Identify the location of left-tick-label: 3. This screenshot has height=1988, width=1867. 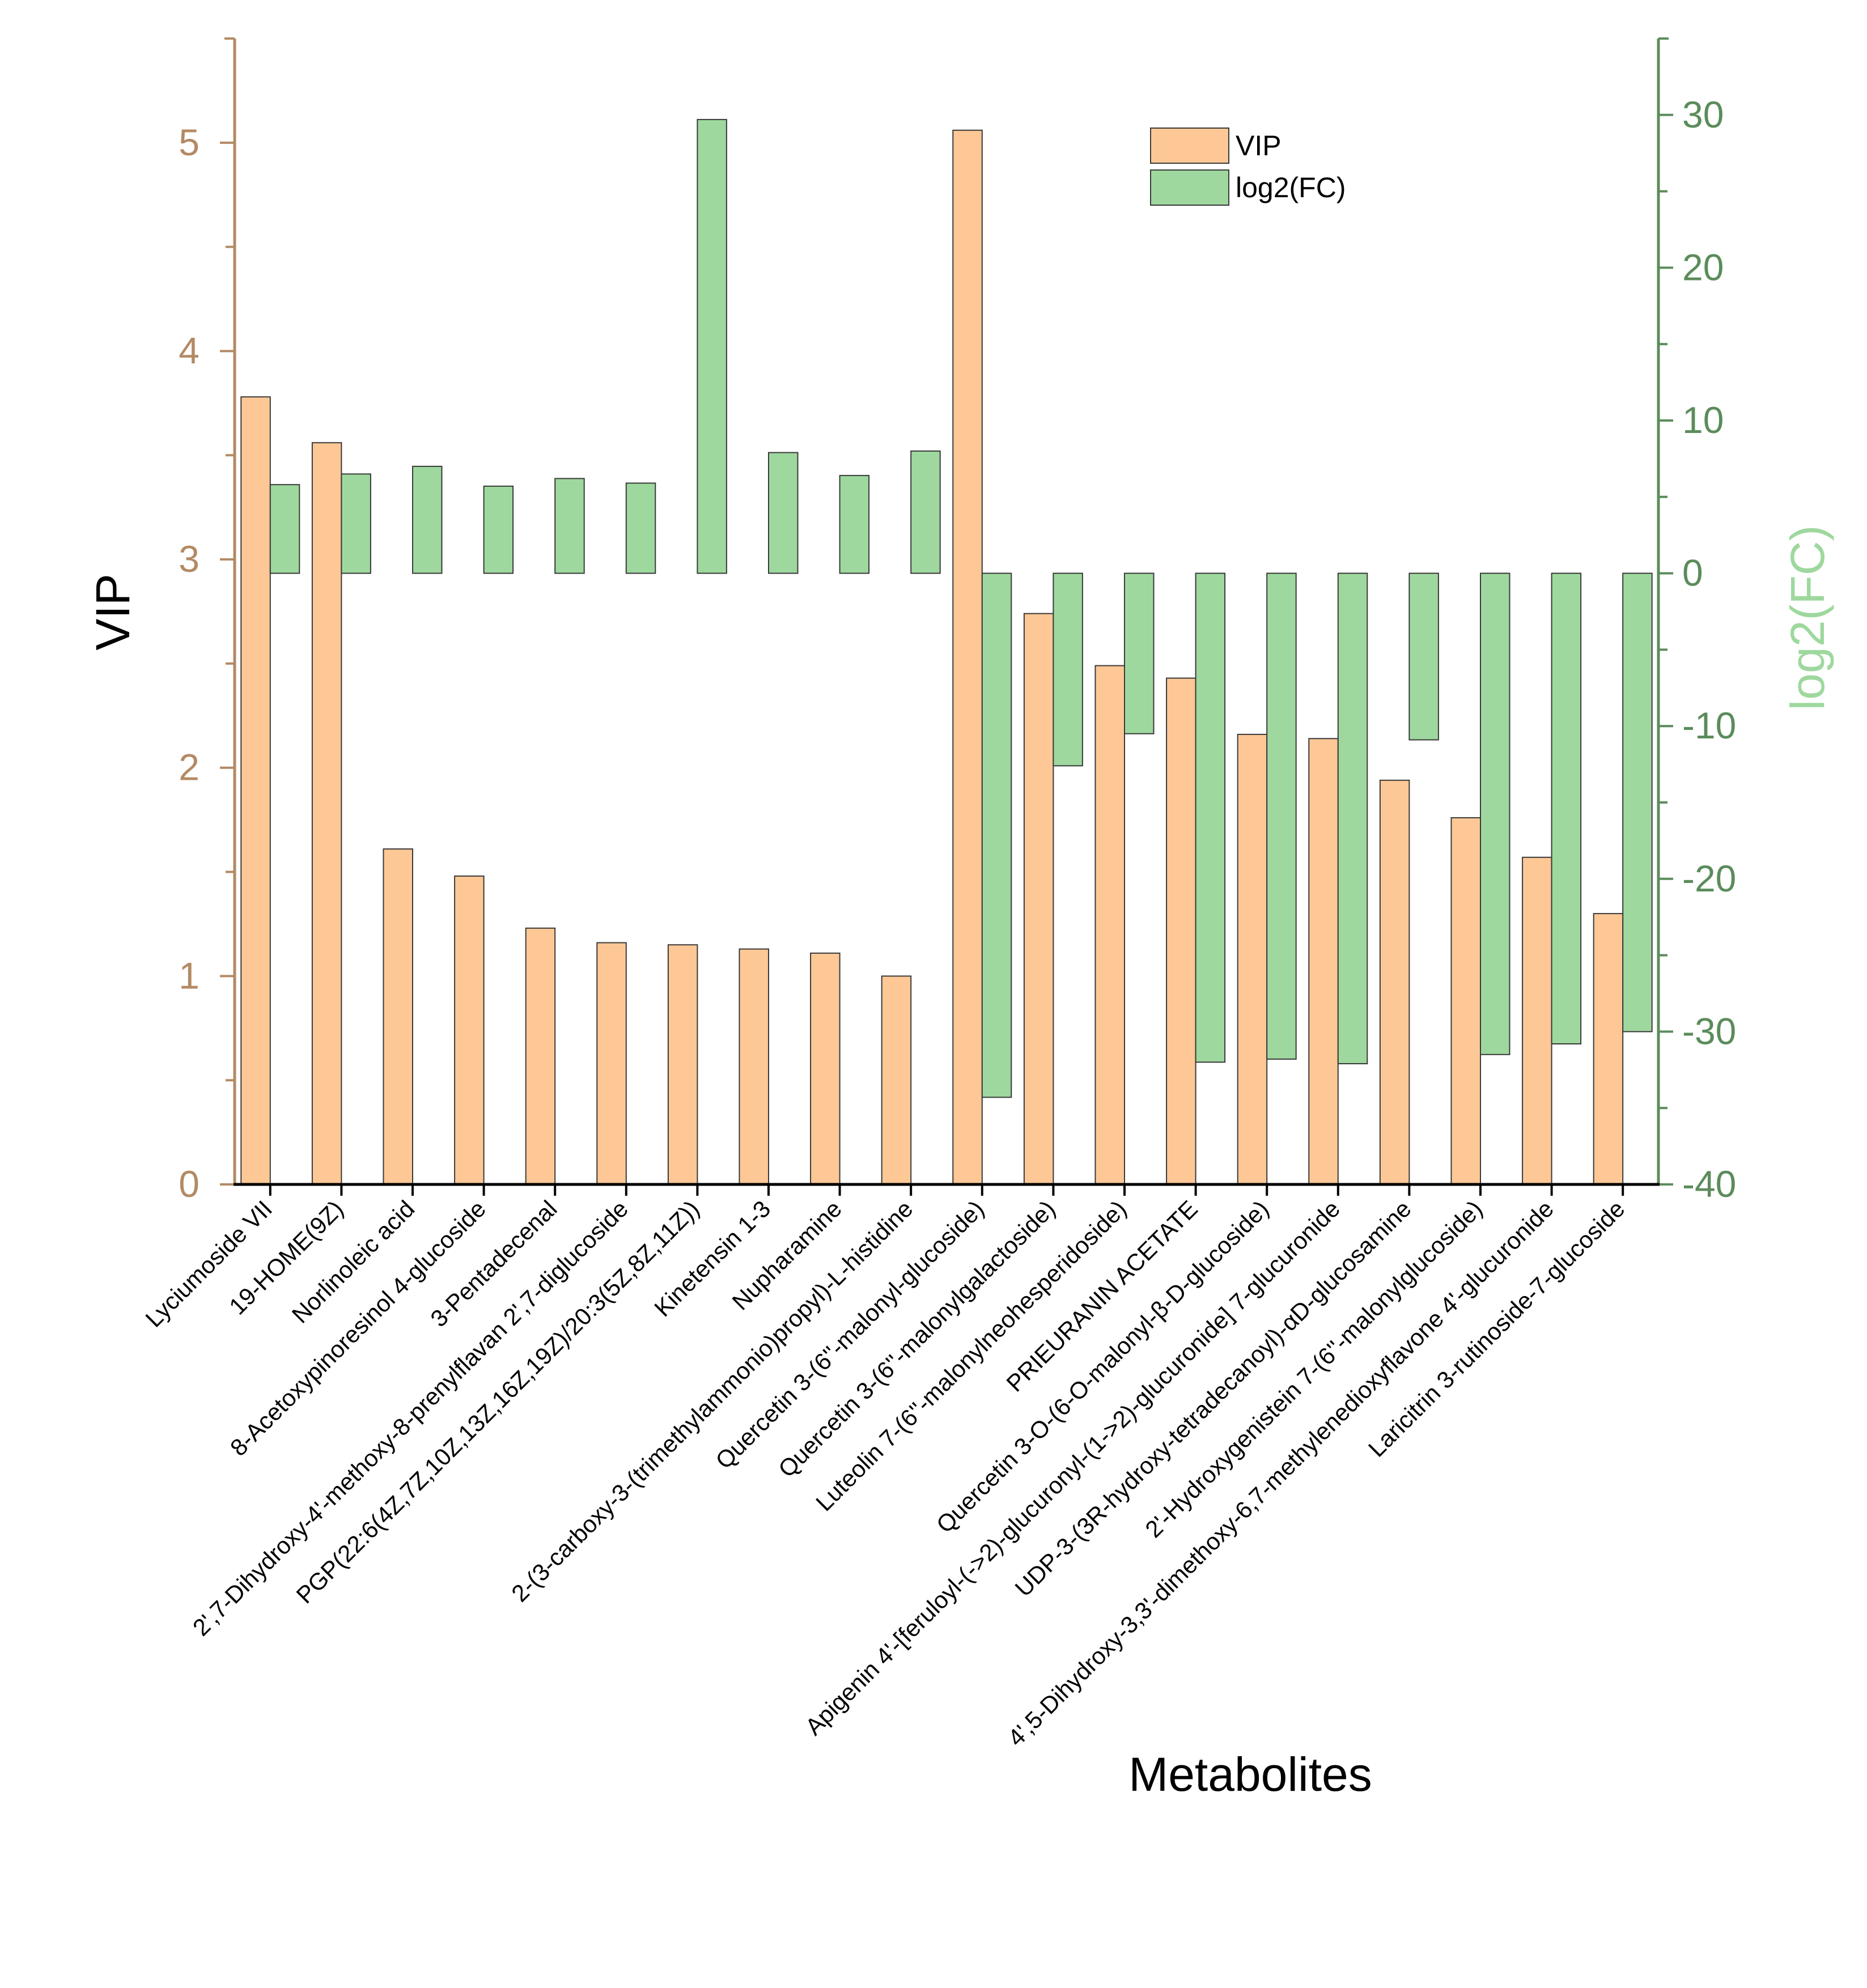
(189, 559).